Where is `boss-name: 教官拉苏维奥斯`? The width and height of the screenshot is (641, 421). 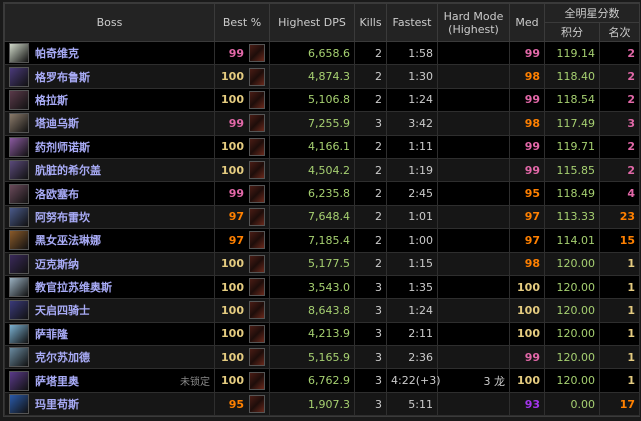 boss-name: 教官拉苏维奥斯 is located at coordinates (73, 288).